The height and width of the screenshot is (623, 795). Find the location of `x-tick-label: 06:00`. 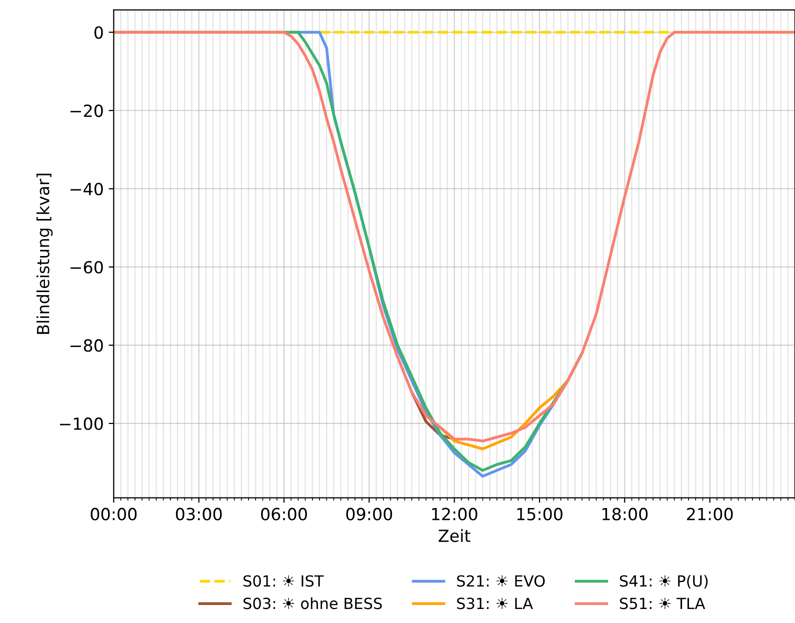

x-tick-label: 06:00 is located at coordinates (284, 514).